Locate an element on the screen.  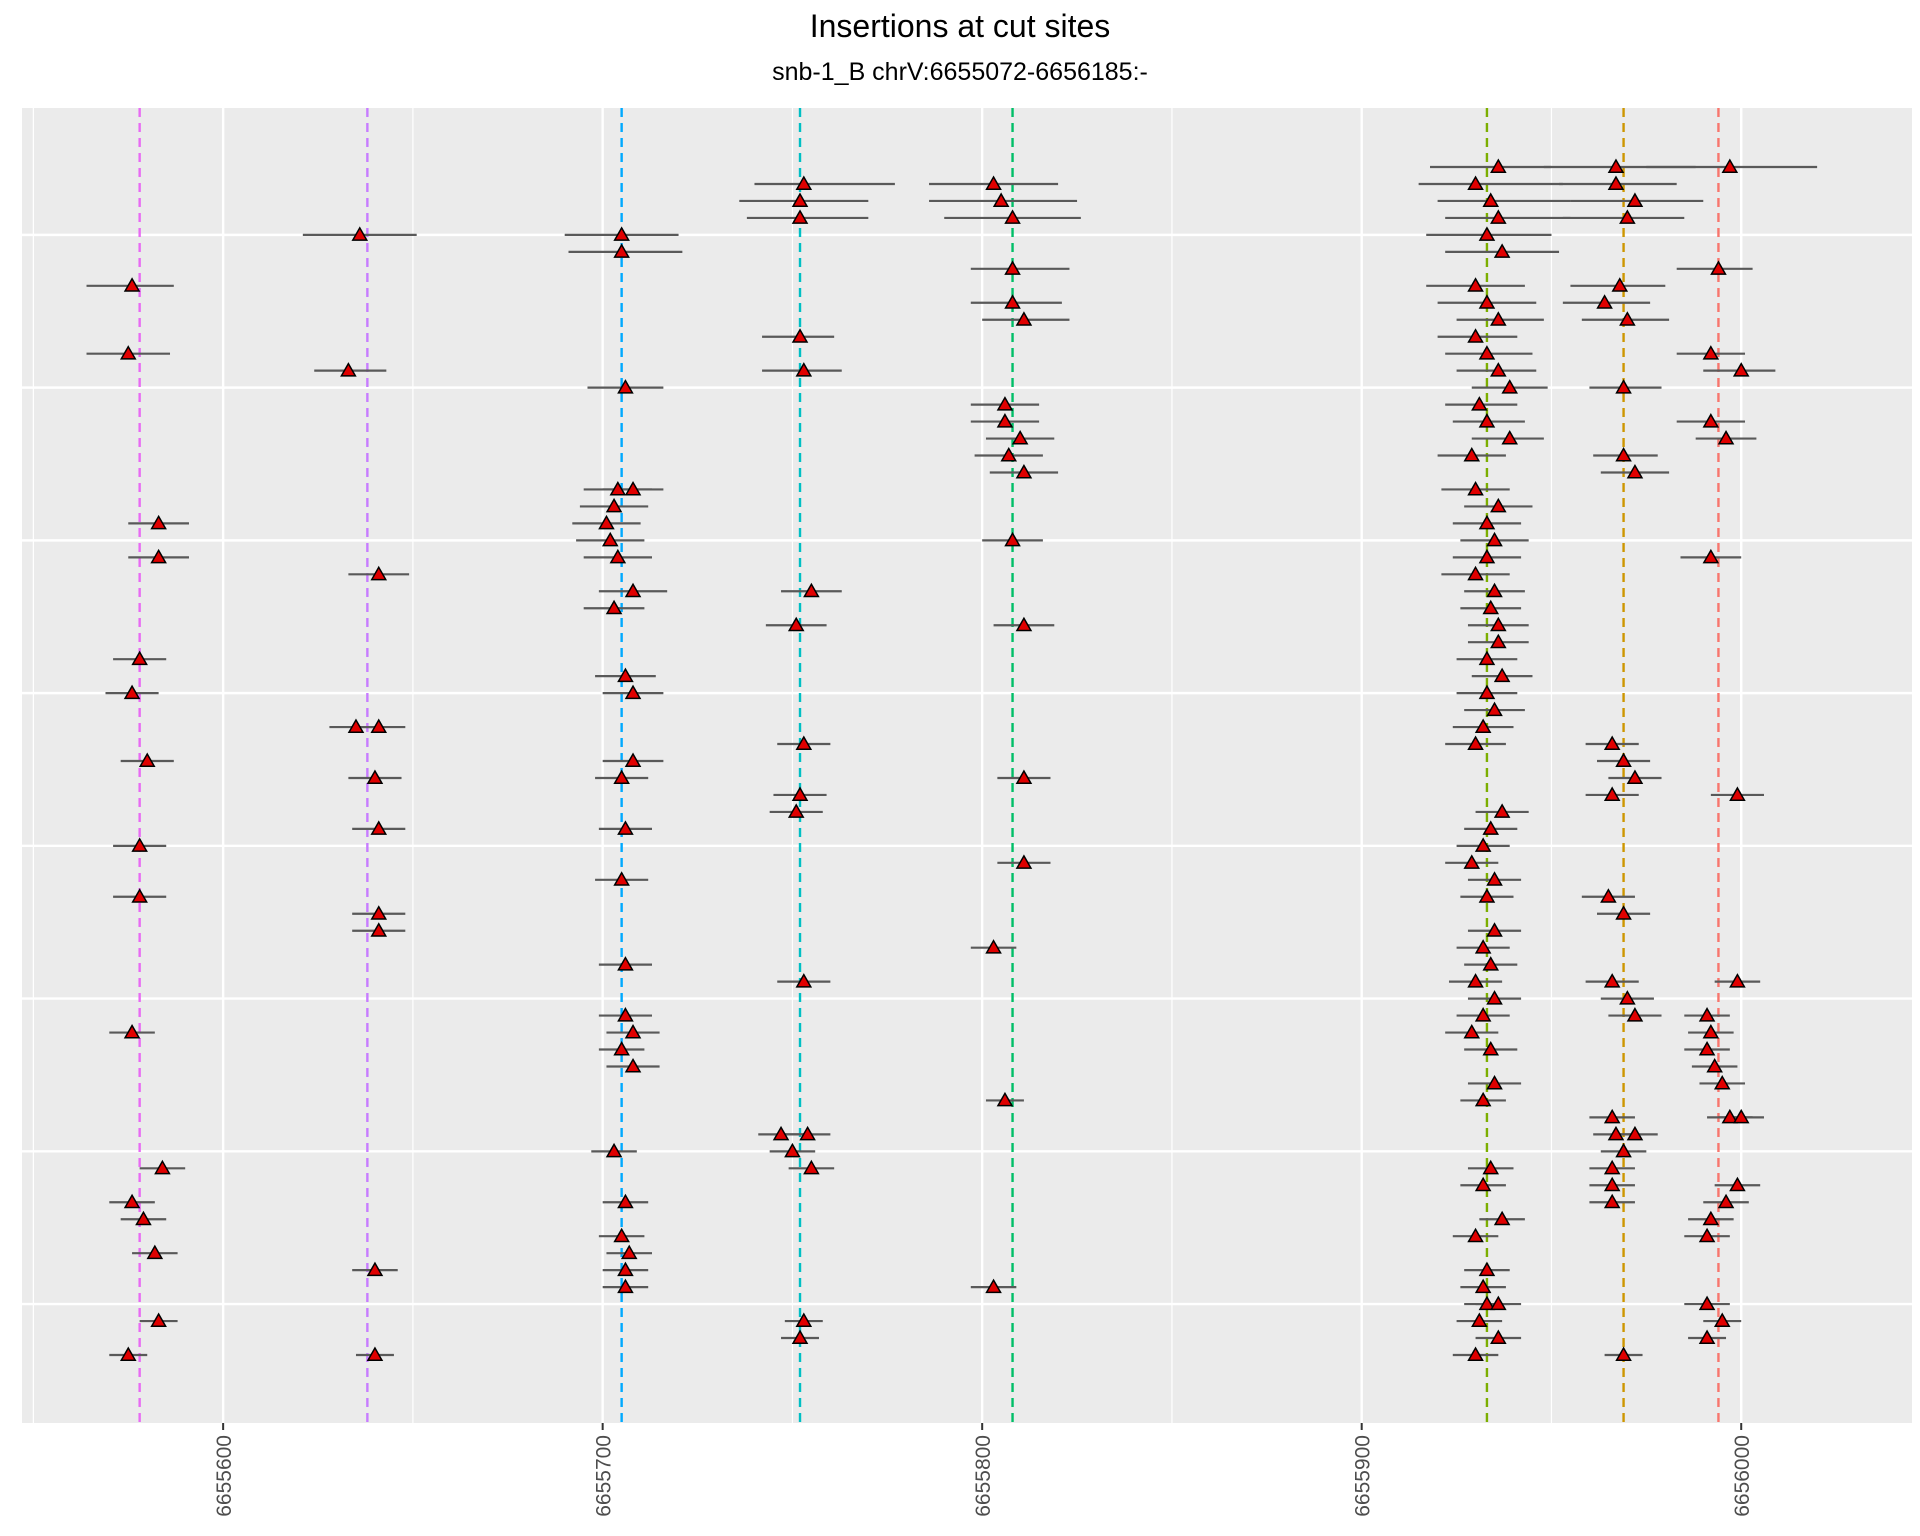
chart-subtitle: snb-1_B chrV:6655072-6656185:- is located at coordinates (960, 72).